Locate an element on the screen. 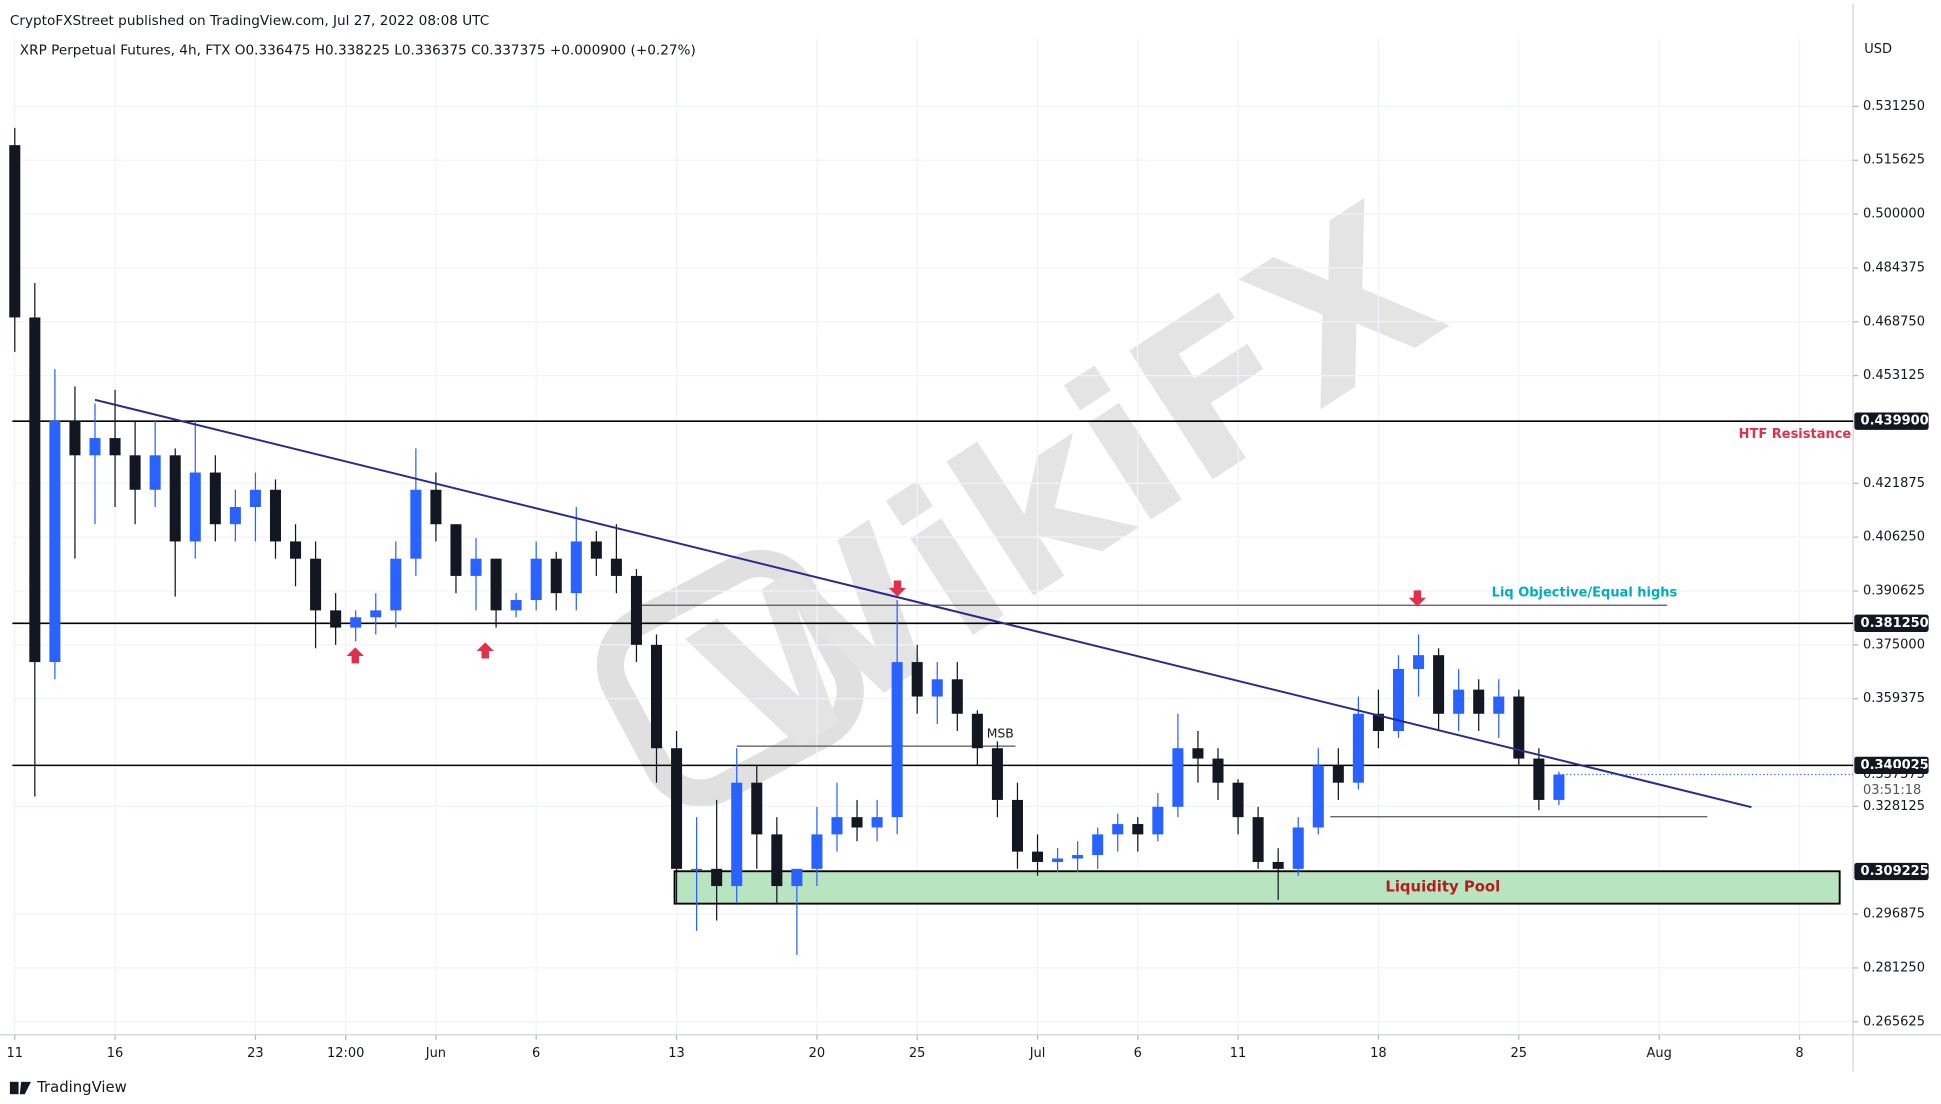 Image resolution: width=1941 pixels, height=1104 pixels. y-tick-label: 0.468750 is located at coordinates (1894, 321).